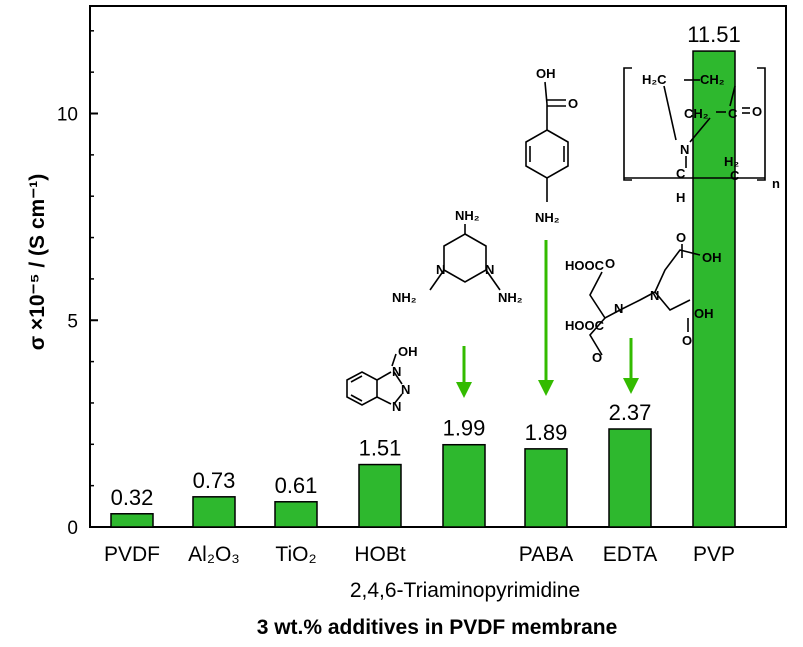 This screenshot has height=647, width=803. I want to click on bar-value-label: 1.89, so click(546, 432).